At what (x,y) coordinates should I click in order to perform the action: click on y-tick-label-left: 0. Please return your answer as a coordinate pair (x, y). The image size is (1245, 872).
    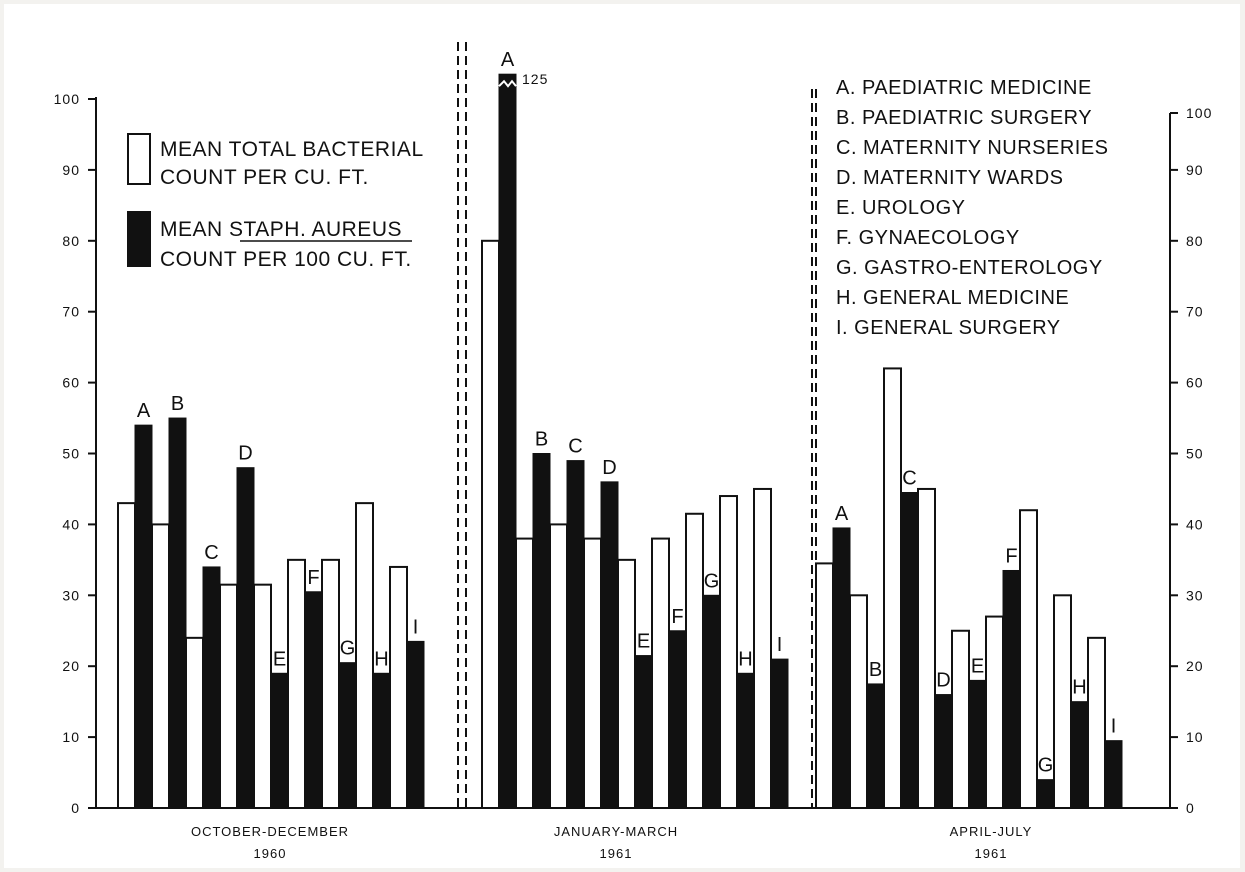
    Looking at the image, I should click on (75, 808).